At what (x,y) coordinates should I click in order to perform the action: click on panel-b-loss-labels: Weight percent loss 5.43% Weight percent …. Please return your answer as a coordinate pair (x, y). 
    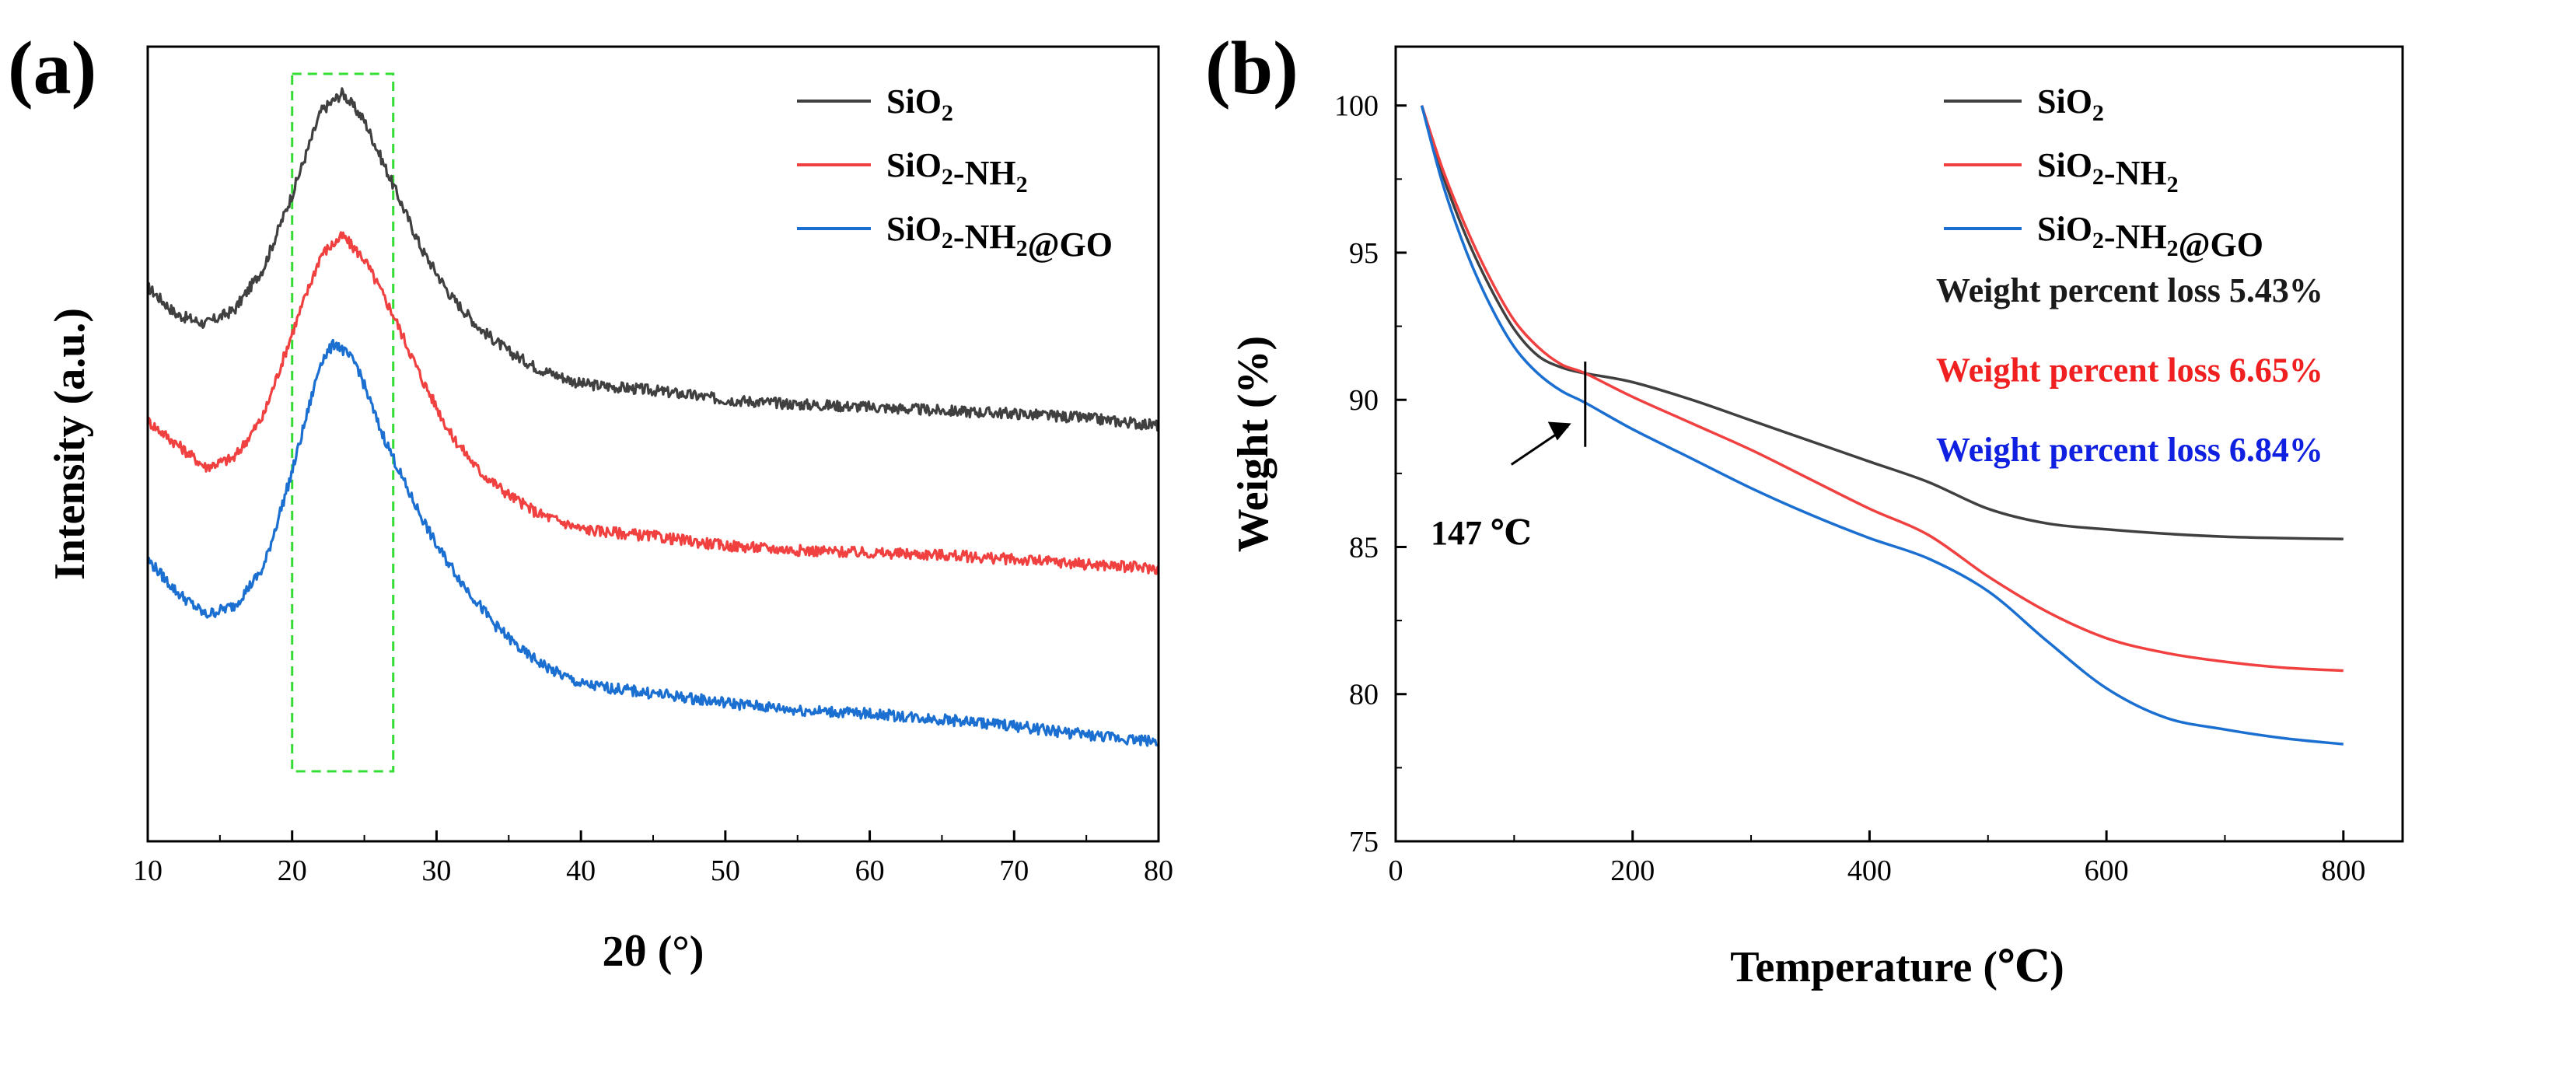
    Looking at the image, I should click on (2129, 370).